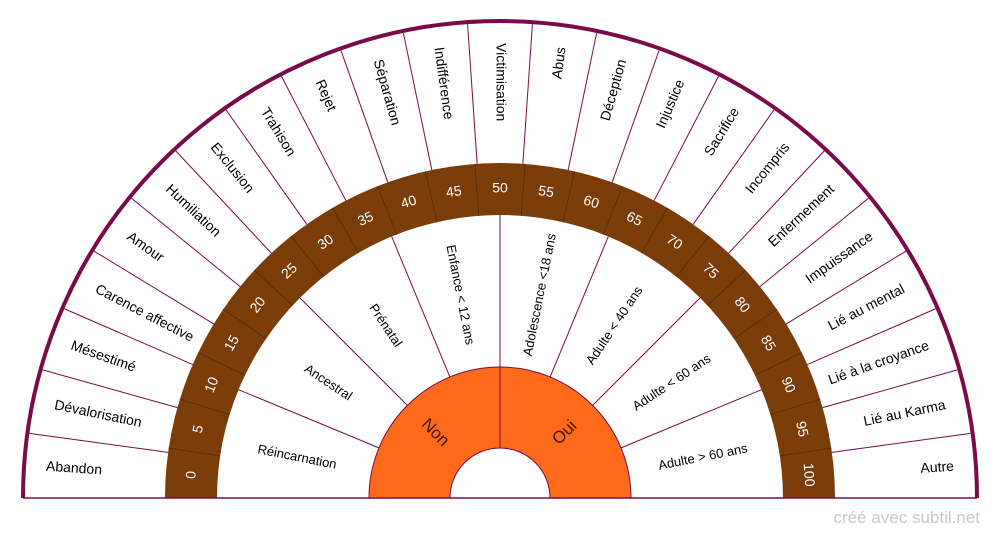 The width and height of the screenshot is (1000, 540). I want to click on outer-label: Mésestimé, so click(103, 356).